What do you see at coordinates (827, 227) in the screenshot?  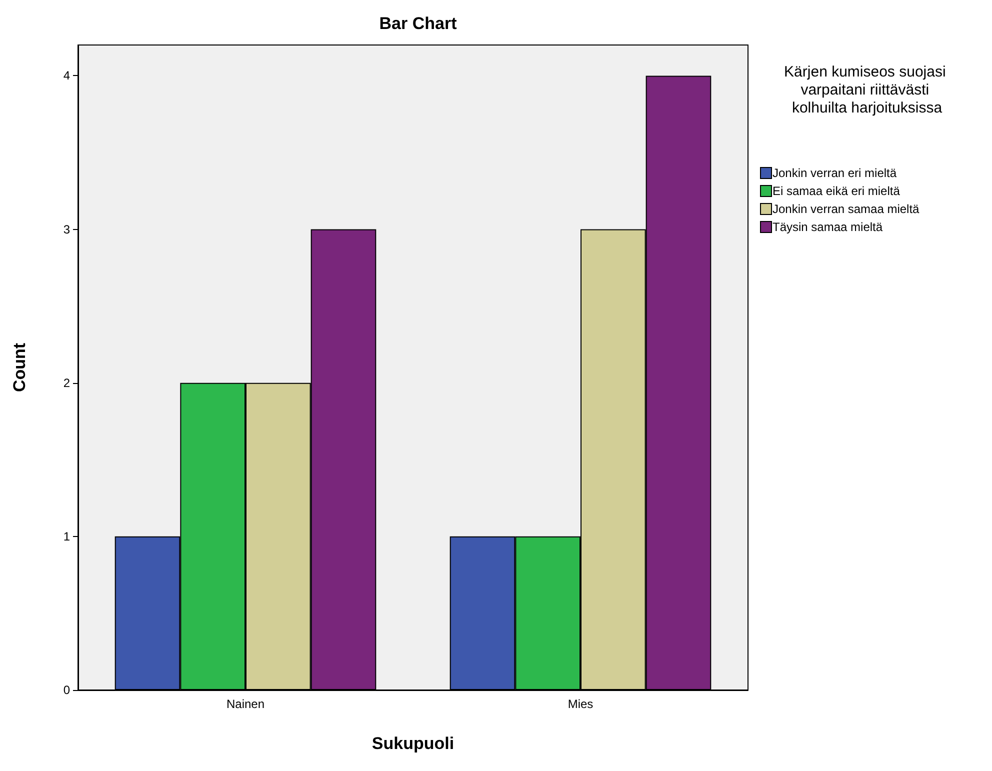 I see `legend-label: Täysin samaa mieltä` at bounding box center [827, 227].